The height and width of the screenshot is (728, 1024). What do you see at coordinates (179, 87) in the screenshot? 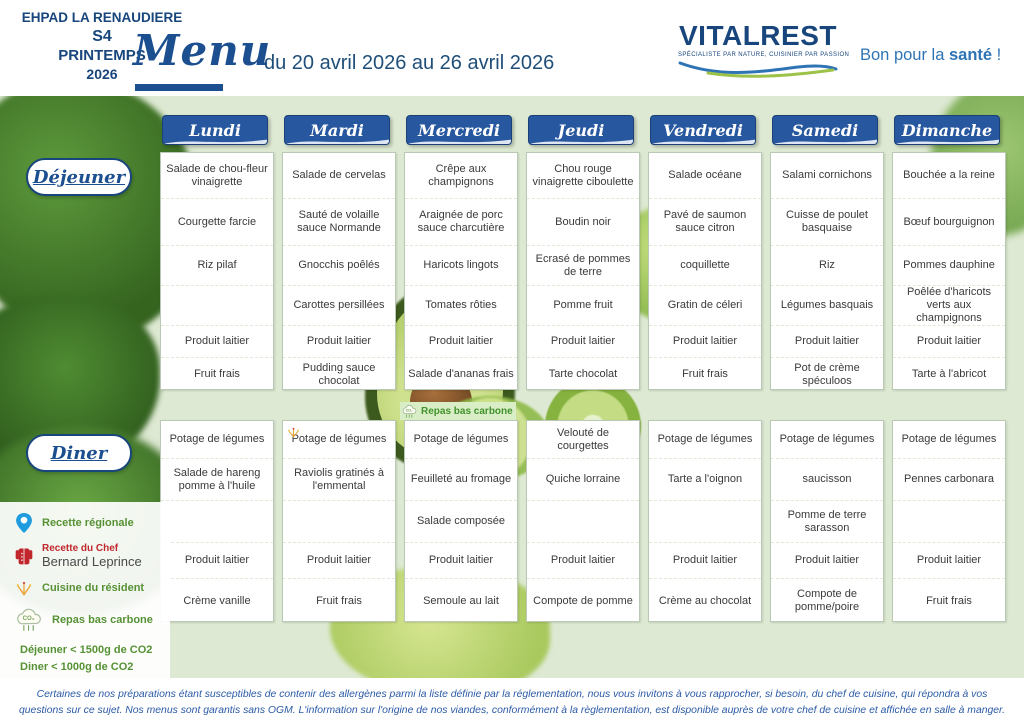
I see `menu-title-underline` at bounding box center [179, 87].